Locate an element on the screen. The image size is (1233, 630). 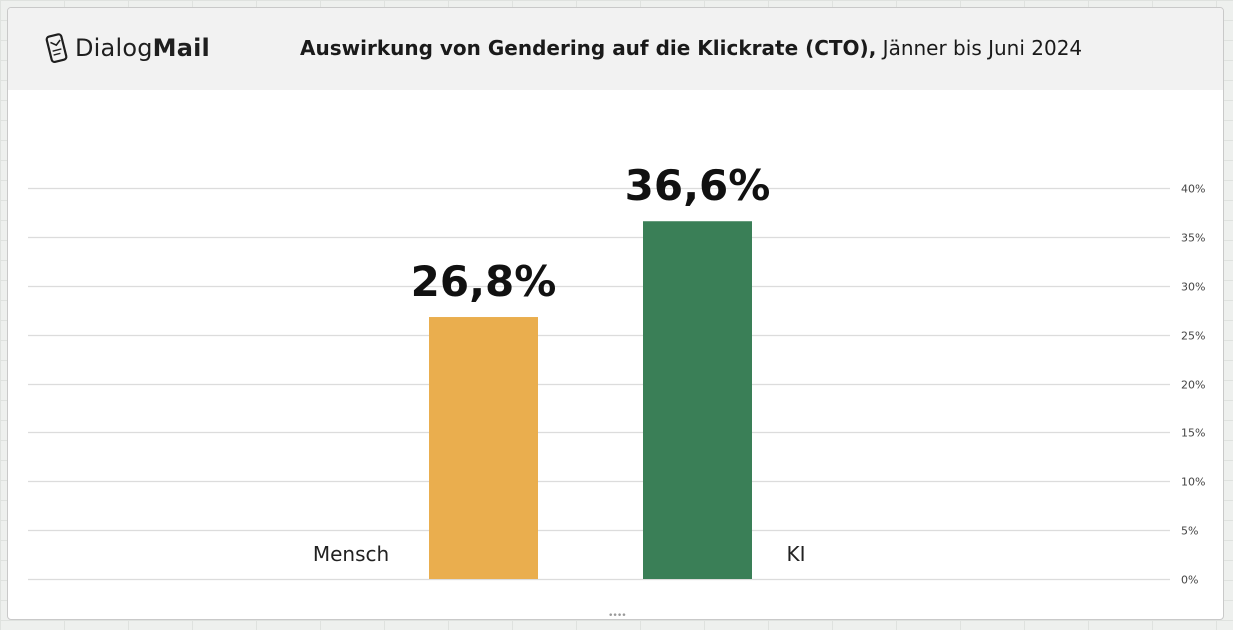
y-tick-label: 15% is located at coordinates (1193, 433).